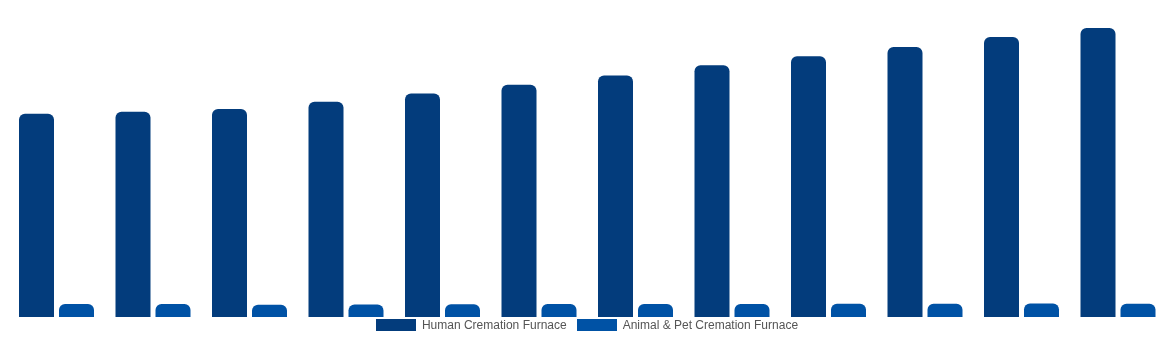  Describe the element at coordinates (494, 325) in the screenshot. I see `legend-label: Human Cremation Furnace` at that location.